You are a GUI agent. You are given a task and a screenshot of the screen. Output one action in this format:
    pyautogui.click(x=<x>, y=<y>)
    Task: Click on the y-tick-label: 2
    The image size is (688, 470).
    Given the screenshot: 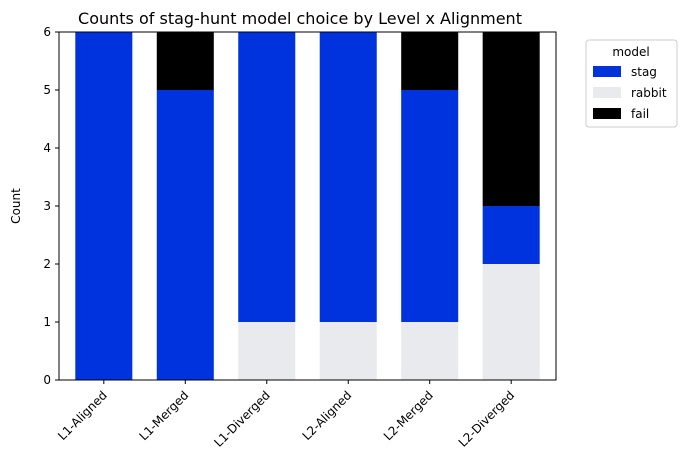 What is the action you would take?
    pyautogui.click(x=47, y=264)
    